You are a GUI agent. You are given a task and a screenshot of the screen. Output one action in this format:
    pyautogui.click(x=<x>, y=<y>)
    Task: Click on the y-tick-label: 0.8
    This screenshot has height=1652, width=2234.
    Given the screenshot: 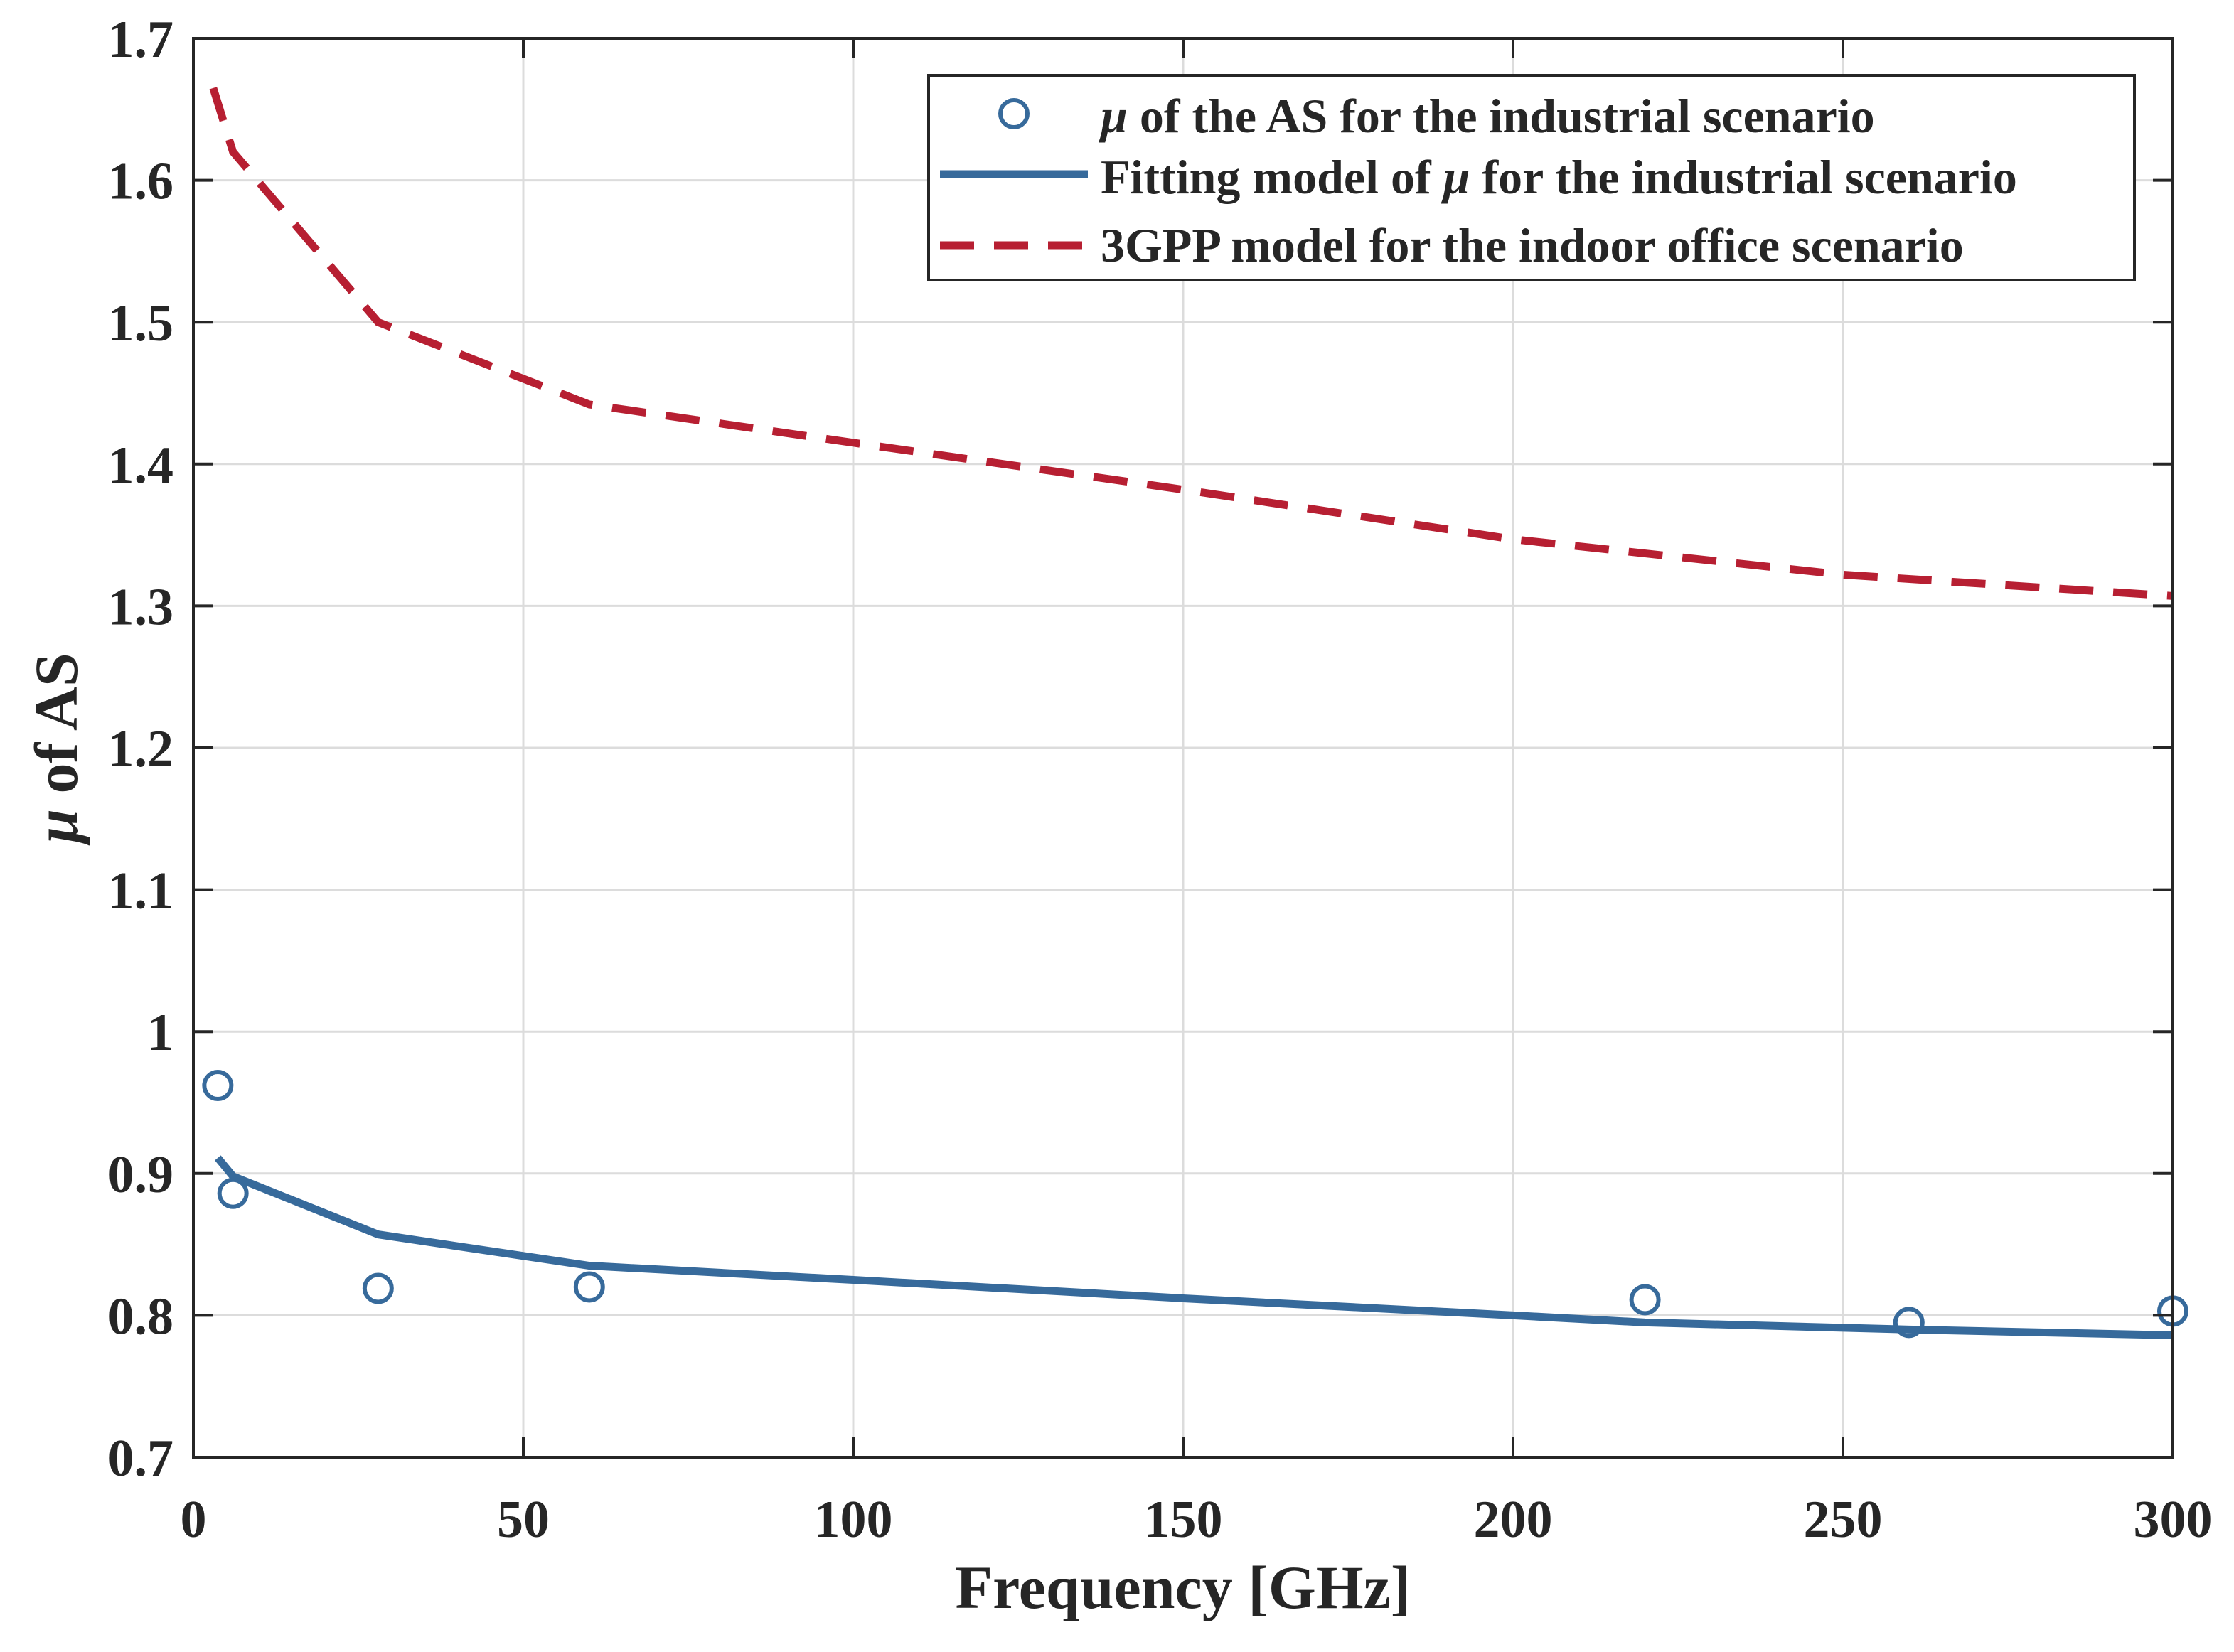 What is the action you would take?
    pyautogui.click(x=141, y=1316)
    